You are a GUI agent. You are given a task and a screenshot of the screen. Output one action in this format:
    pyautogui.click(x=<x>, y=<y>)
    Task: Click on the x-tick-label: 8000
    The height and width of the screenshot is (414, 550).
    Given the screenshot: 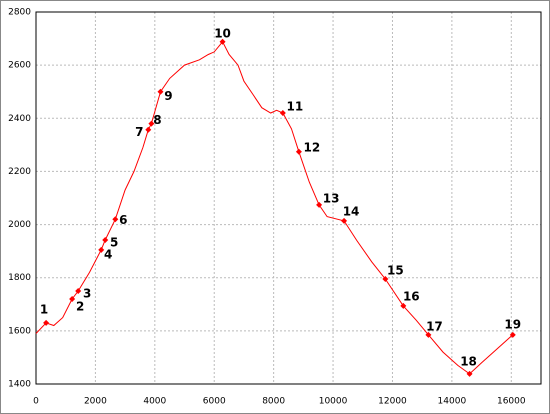 What is the action you would take?
    pyautogui.click(x=273, y=402)
    